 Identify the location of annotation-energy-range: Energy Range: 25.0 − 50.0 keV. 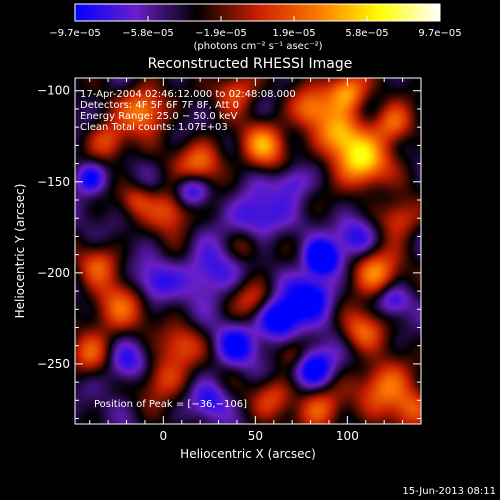
(158, 116).